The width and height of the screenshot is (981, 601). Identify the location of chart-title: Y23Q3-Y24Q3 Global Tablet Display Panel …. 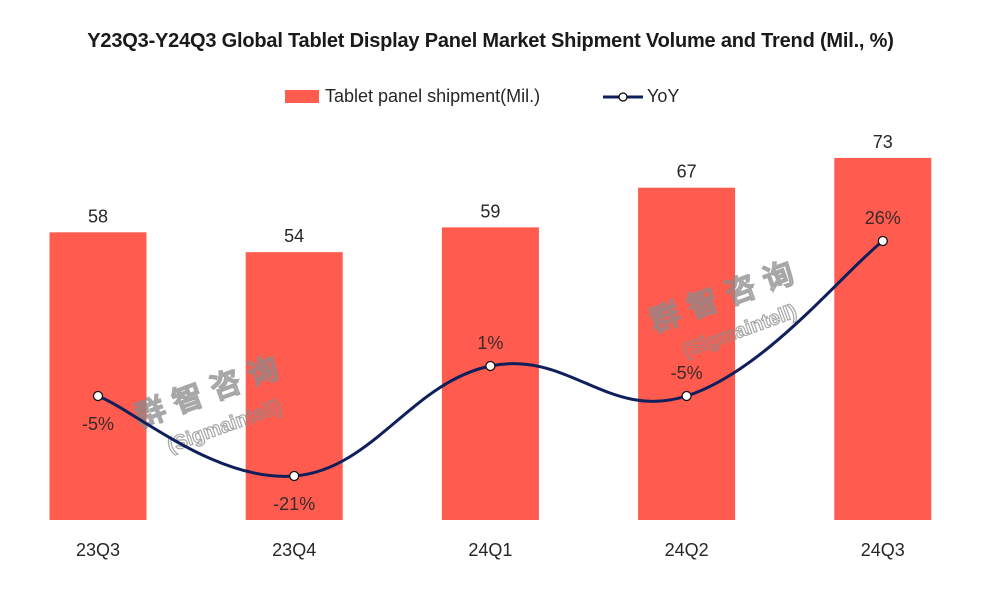
(490, 41).